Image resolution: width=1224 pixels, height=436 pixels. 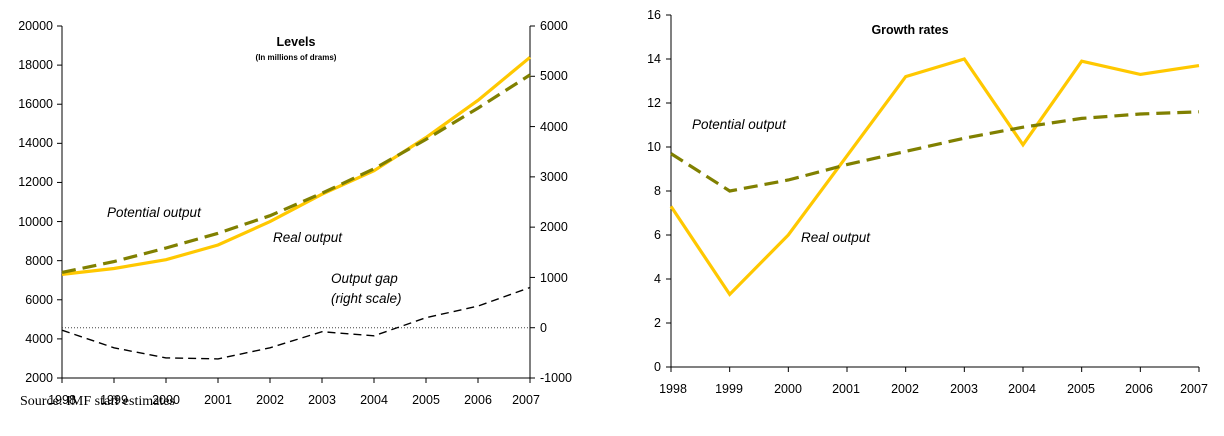 What do you see at coordinates (554, 278) in the screenshot?
I see `levels-y-right-tick: 1000` at bounding box center [554, 278].